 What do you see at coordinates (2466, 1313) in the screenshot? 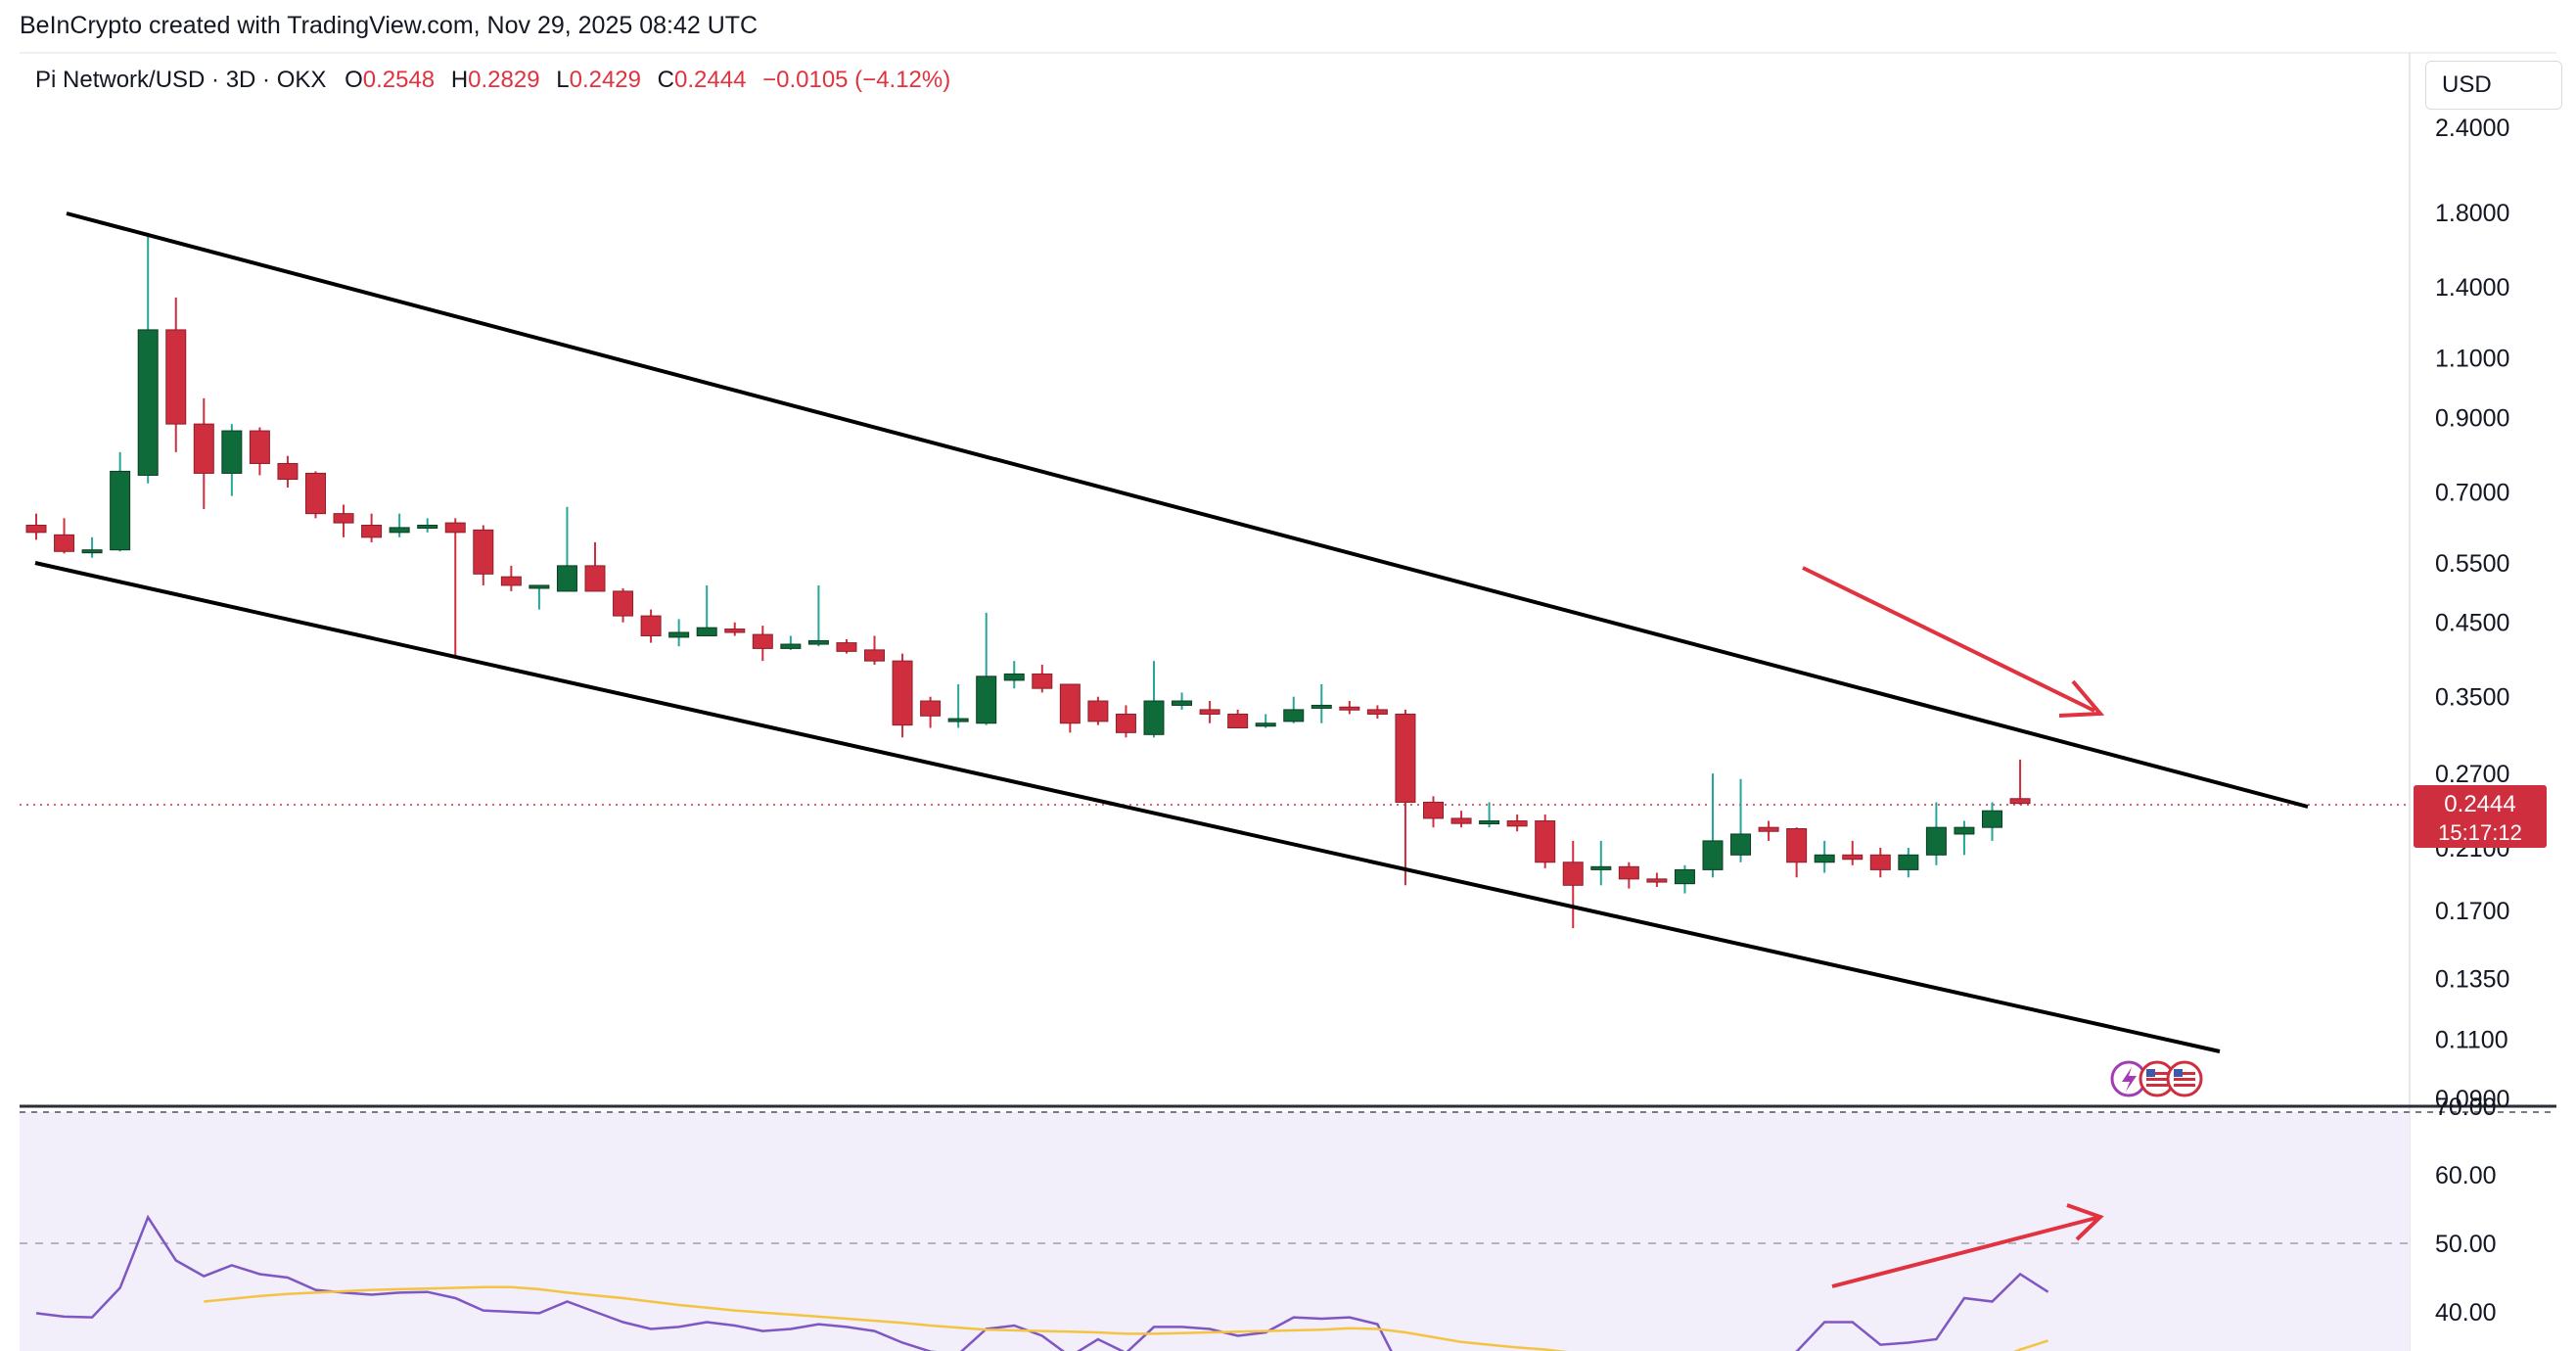
I see `rsi-tick-label: 40.00` at bounding box center [2466, 1313].